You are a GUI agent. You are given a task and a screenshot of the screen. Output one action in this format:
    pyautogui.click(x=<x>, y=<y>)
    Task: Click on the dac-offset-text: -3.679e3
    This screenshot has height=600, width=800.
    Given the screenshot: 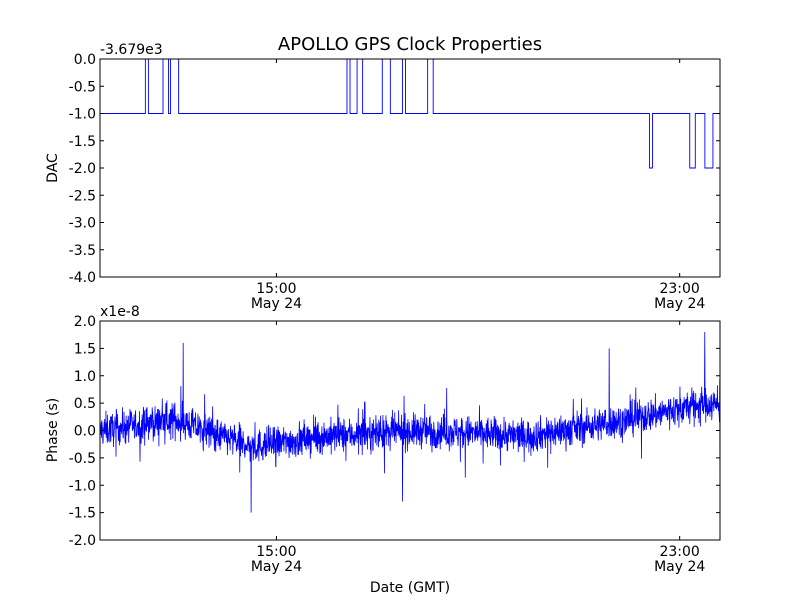 What is the action you would take?
    pyautogui.click(x=131, y=50)
    